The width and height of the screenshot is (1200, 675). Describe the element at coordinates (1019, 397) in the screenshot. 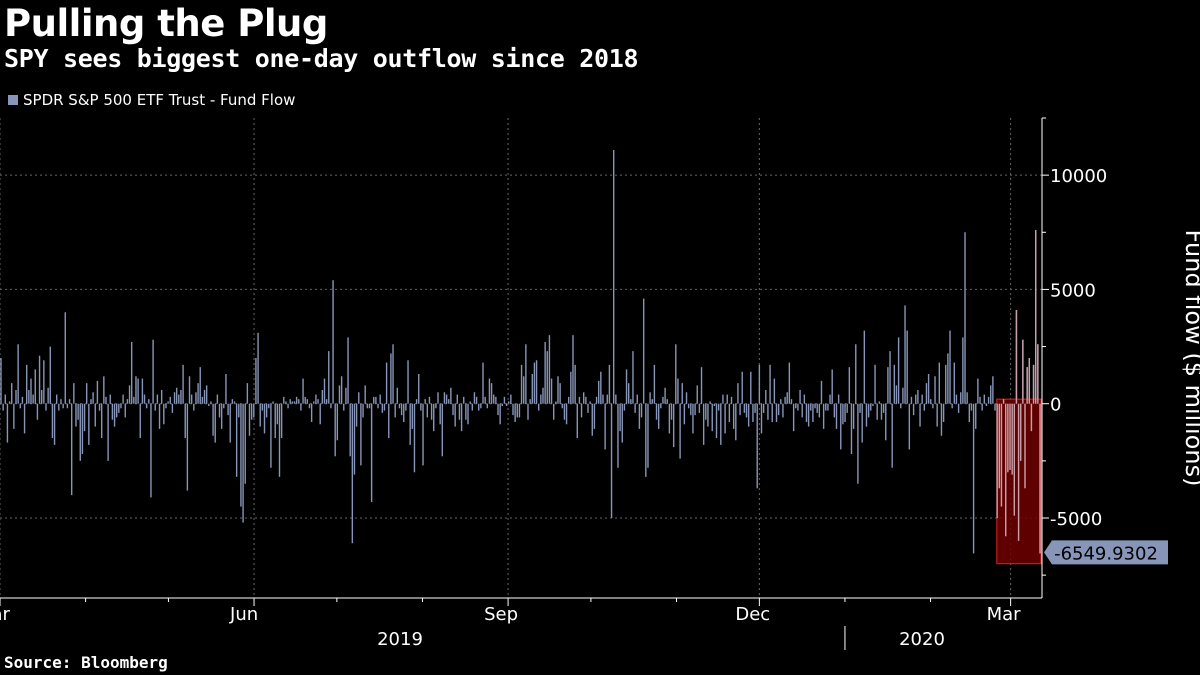

I see `highlight-group` at that location.